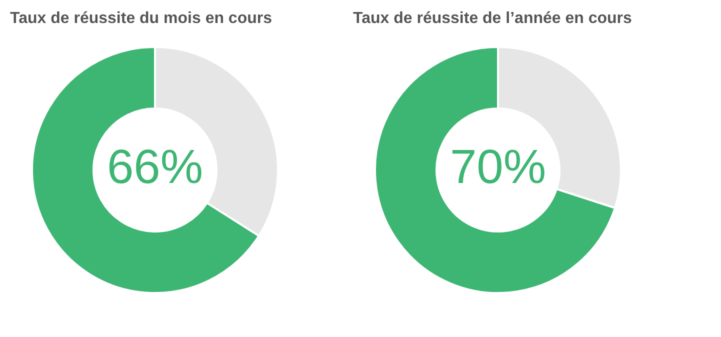 This screenshot has height=337, width=721. I want to click on chart-title: Taux de réussite du mois en cours, so click(141, 19).